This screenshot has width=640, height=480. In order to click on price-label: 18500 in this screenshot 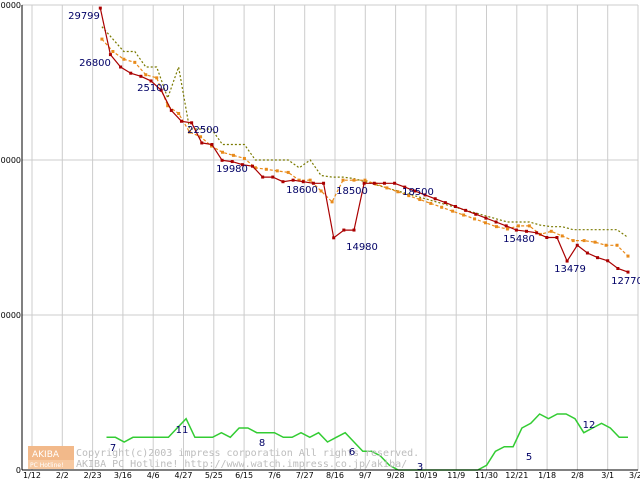, I will do `click(352, 191)`.